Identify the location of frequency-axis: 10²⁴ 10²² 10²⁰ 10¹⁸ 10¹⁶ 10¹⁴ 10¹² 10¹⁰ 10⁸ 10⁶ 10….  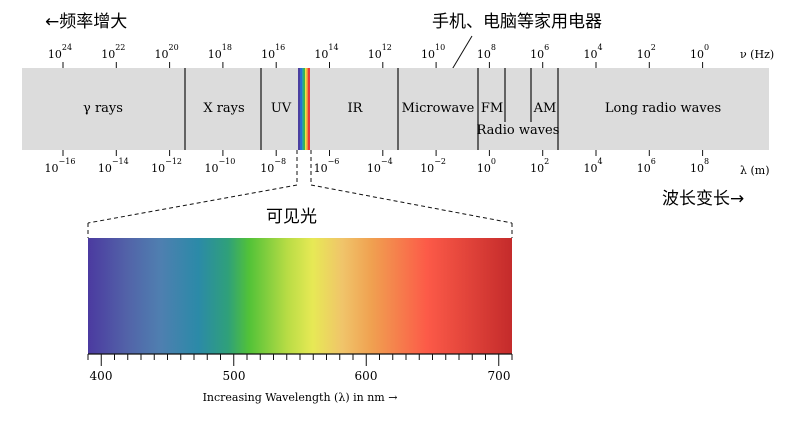
(378, 55).